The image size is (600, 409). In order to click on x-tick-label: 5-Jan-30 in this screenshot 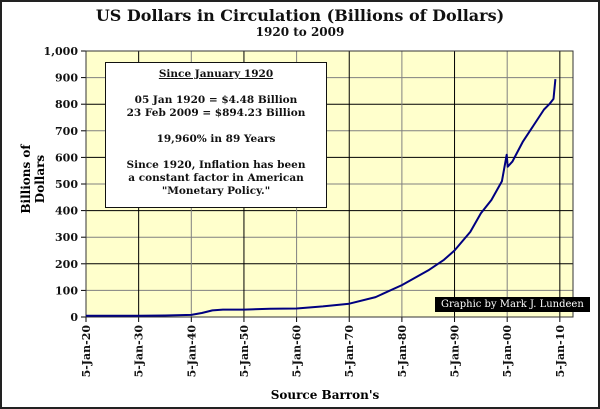, I will do `click(139, 351)`.